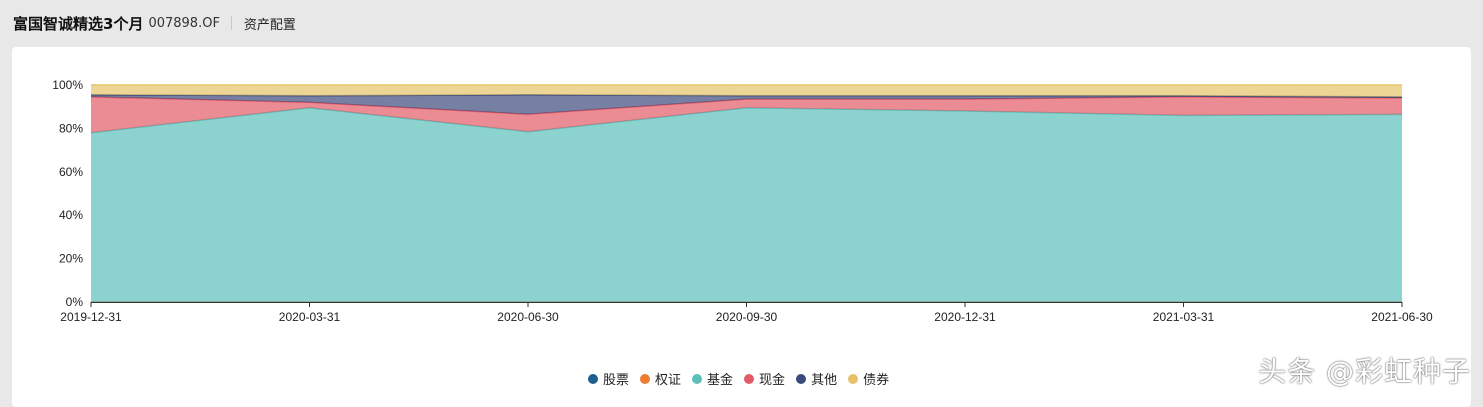  I want to click on y-tick-label: 40%, so click(71, 215).